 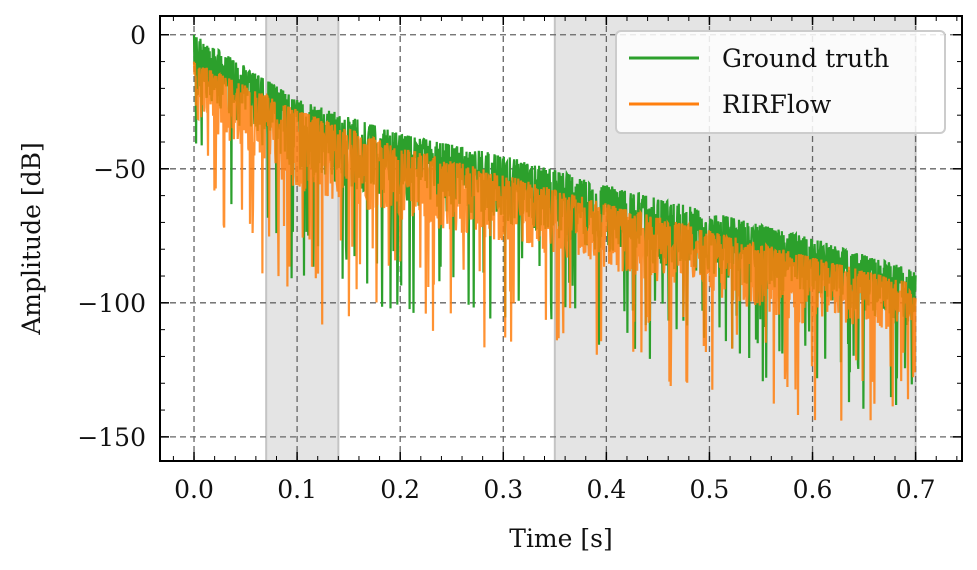 What do you see at coordinates (560, 538) in the screenshot?
I see `x-axis-label: Time [s]` at bounding box center [560, 538].